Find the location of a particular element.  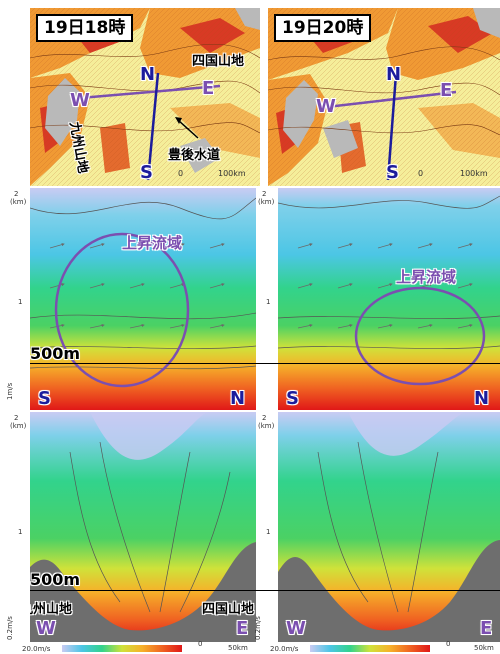

we-20-scale-zero: 0 is located at coordinates (448, 644).